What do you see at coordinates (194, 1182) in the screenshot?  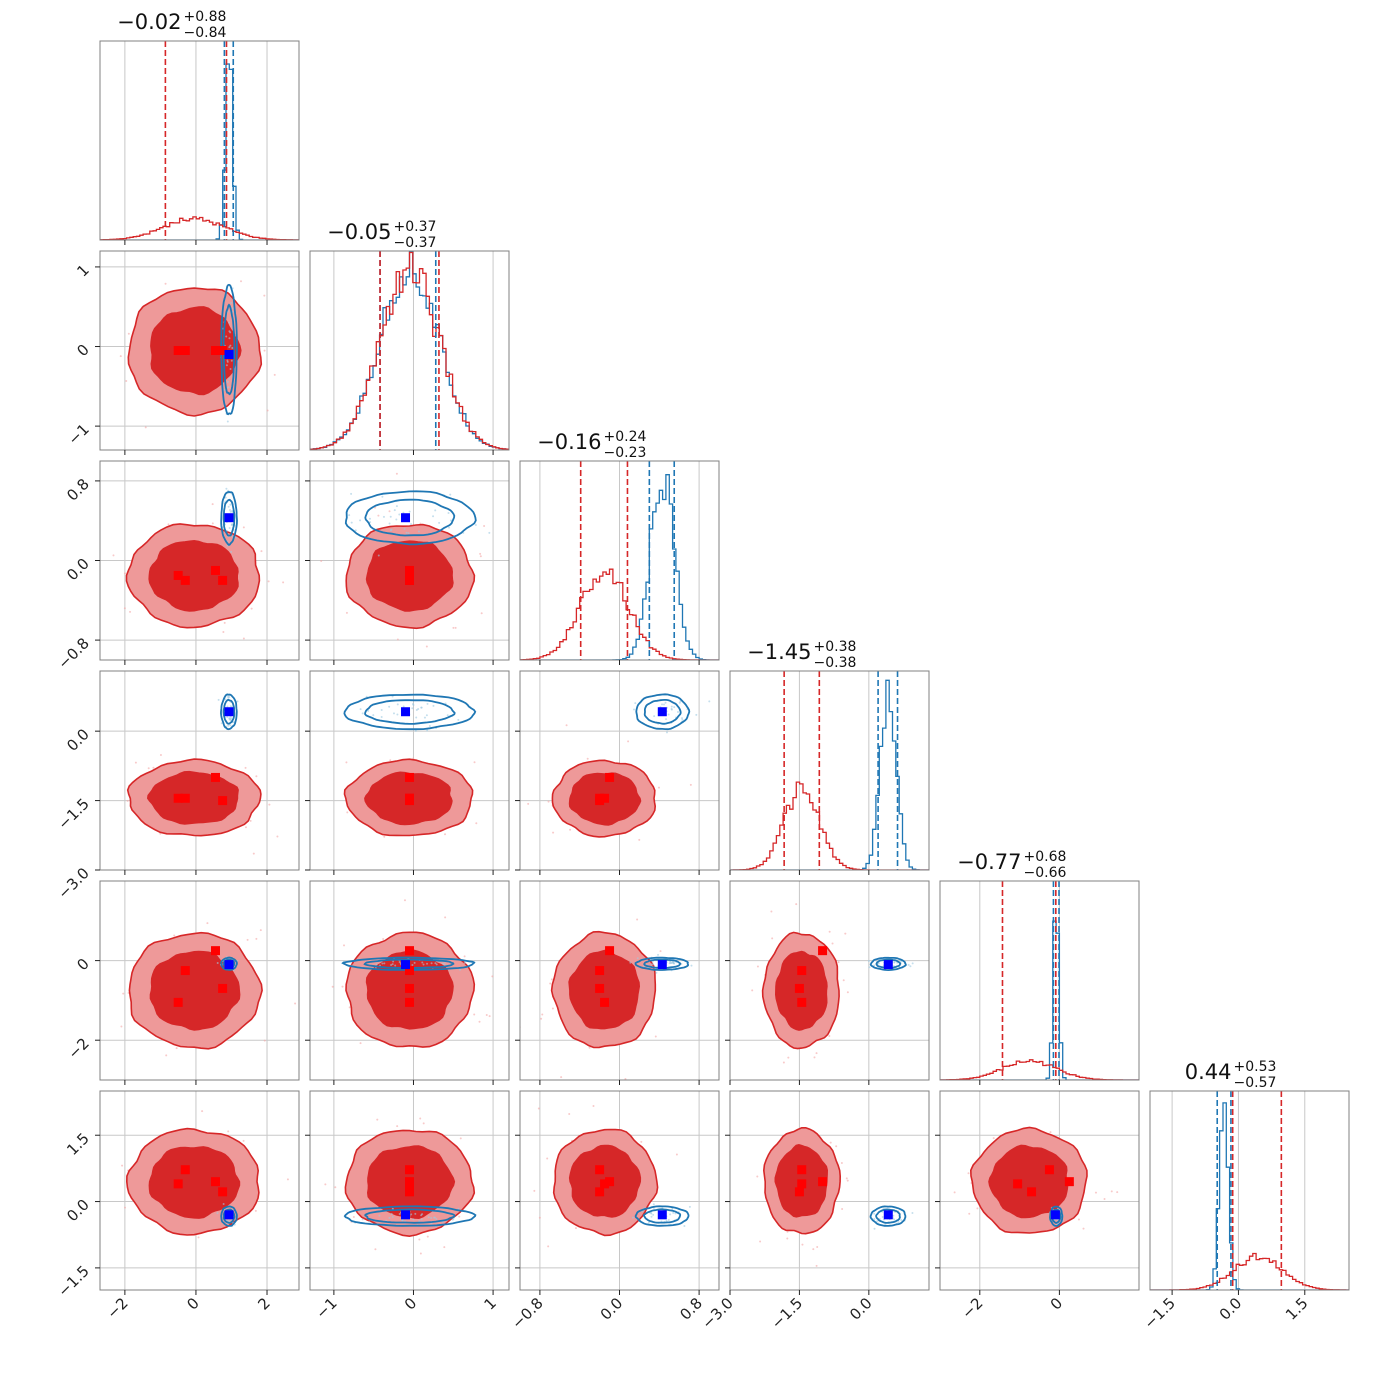 I see `red-contour-inner` at bounding box center [194, 1182].